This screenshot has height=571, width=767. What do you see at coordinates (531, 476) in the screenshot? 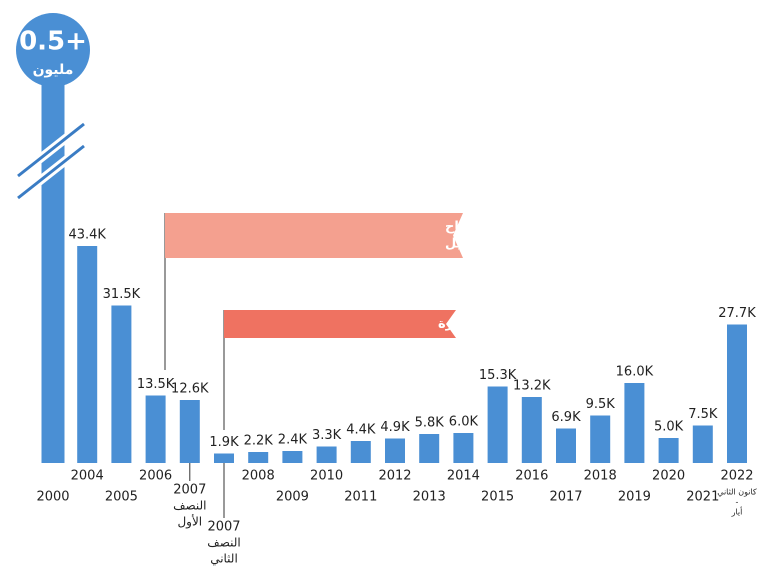
I see `x-tick-label: 2016` at bounding box center [531, 476].